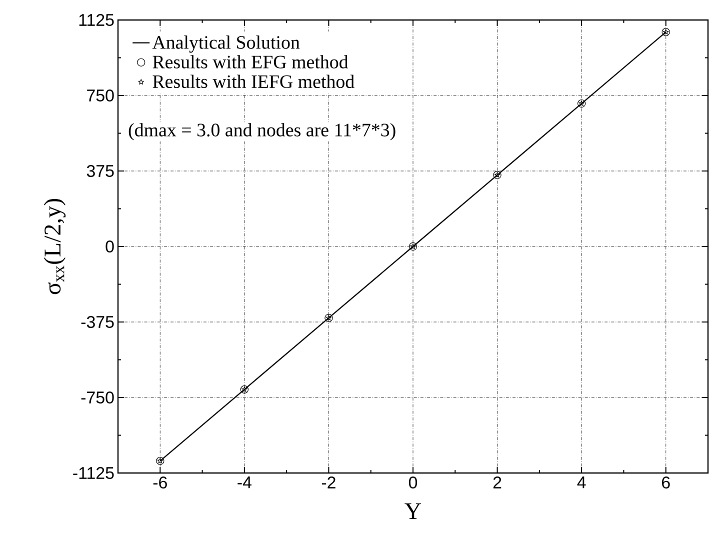 The image size is (719, 543). I want to click on y-tick-label: 750, so click(100, 95).